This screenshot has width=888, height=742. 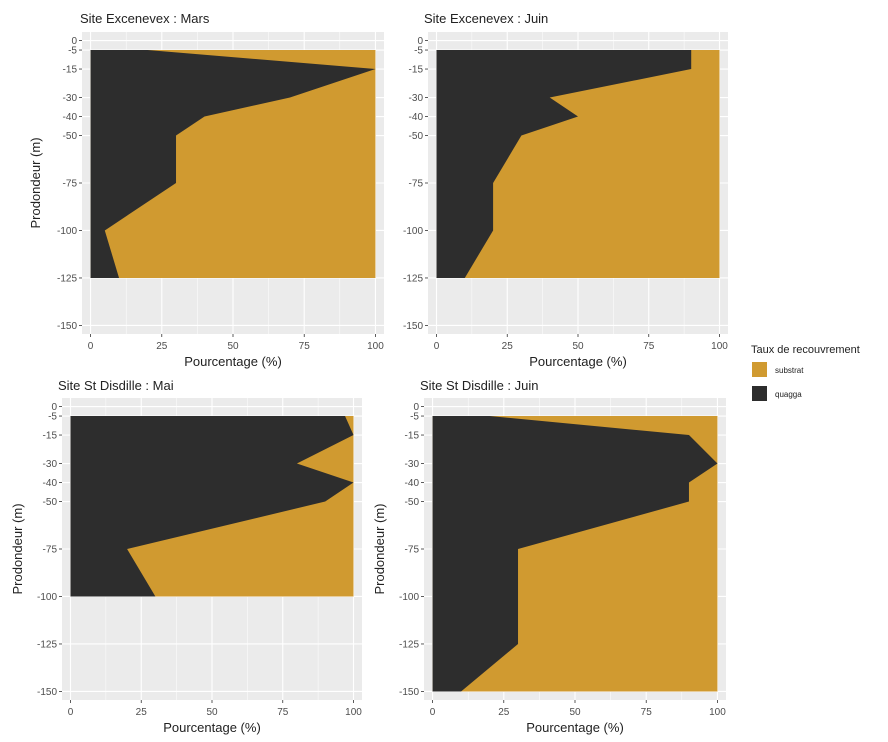 I want to click on legend: Taux de recouvrement substrat quagga, so click(x=805, y=372).